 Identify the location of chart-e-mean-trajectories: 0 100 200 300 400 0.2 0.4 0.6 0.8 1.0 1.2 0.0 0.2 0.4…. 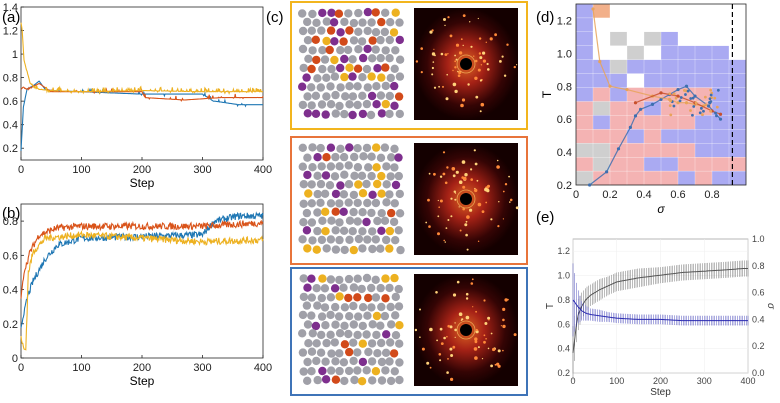
(660, 316).